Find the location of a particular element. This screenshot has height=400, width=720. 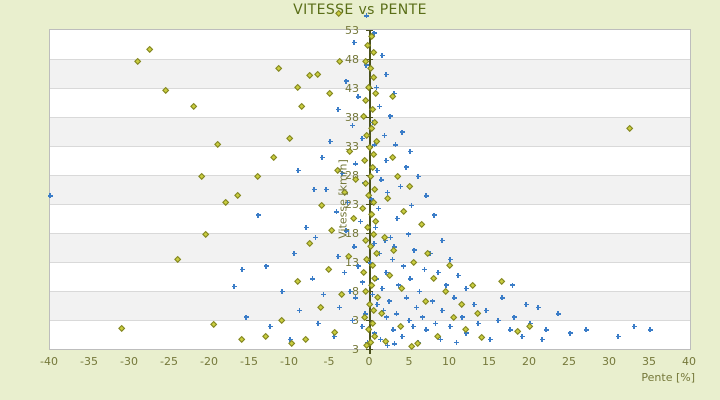

x-tick-label: -10 is located at coordinates (289, 361).